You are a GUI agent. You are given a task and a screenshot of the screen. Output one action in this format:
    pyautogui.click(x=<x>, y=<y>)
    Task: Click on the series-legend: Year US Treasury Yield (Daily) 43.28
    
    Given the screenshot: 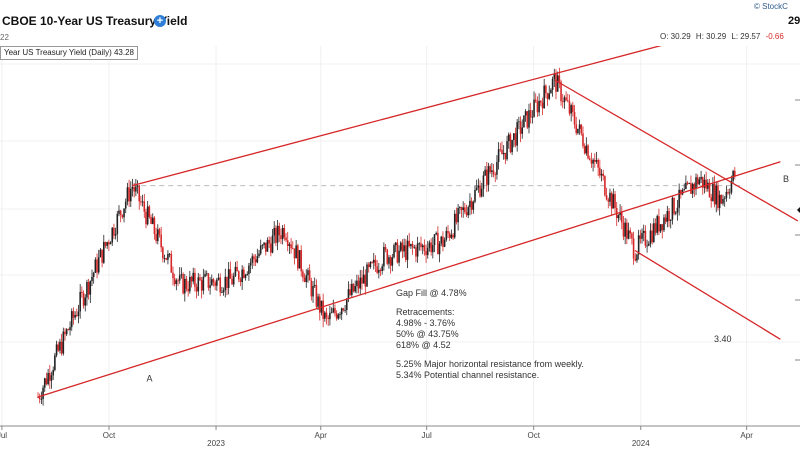 What is the action you would take?
    pyautogui.click(x=69, y=53)
    